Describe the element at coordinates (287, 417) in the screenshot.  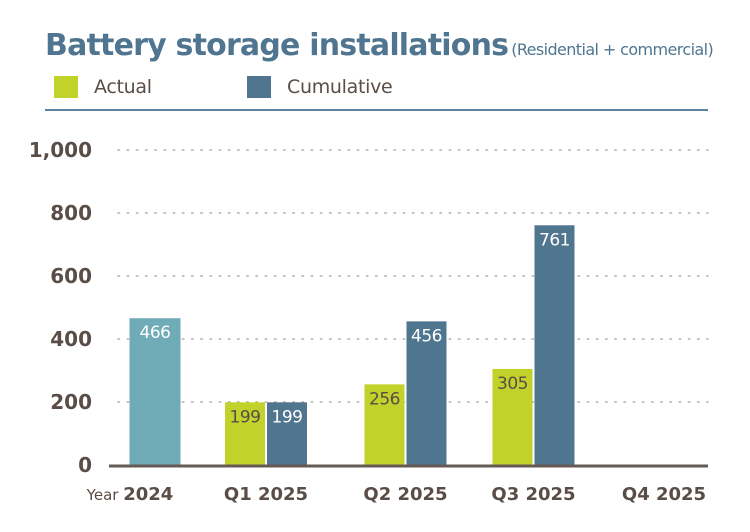
I see `data-label-cumulative: 199` at that location.